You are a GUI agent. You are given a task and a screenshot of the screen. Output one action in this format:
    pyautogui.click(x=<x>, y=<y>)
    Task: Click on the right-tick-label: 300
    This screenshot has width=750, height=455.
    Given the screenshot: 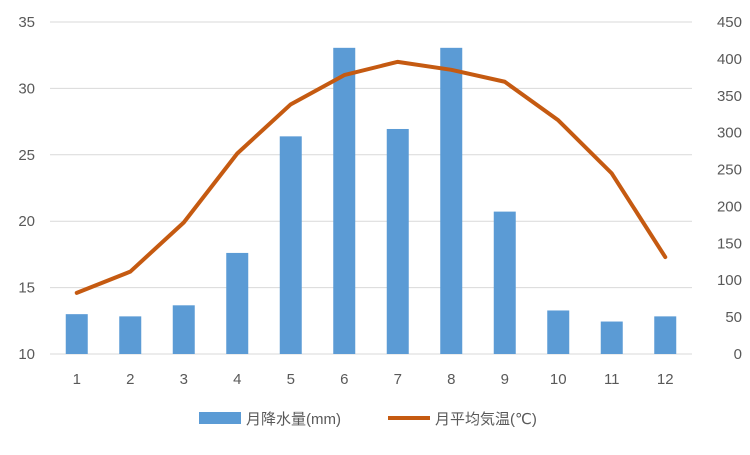 What is the action you would take?
    pyautogui.click(x=729, y=133)
    